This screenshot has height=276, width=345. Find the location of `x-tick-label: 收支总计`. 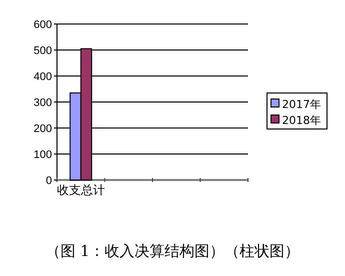

x-tick-label: 收支总计 is located at coordinates (80, 190).